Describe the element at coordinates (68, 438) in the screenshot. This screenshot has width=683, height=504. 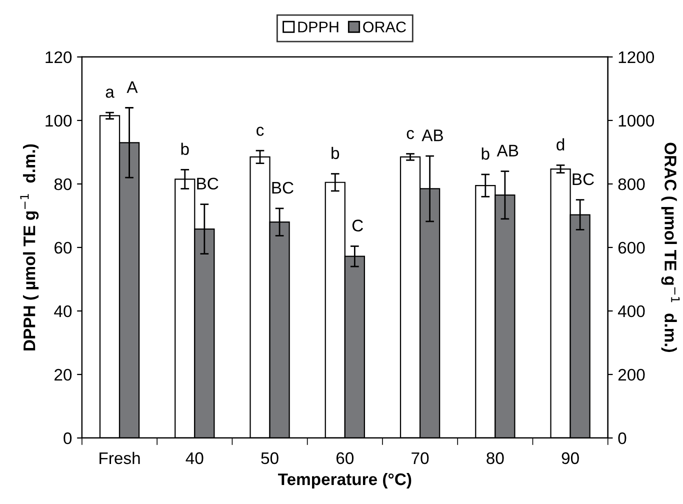
I see `y-tick-label: 0` at that location.